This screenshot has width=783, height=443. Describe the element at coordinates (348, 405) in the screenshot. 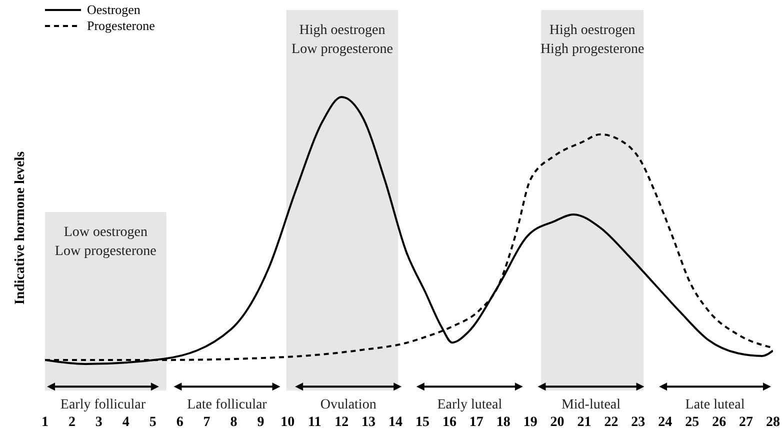

I see `text: Ovulation` at that location.